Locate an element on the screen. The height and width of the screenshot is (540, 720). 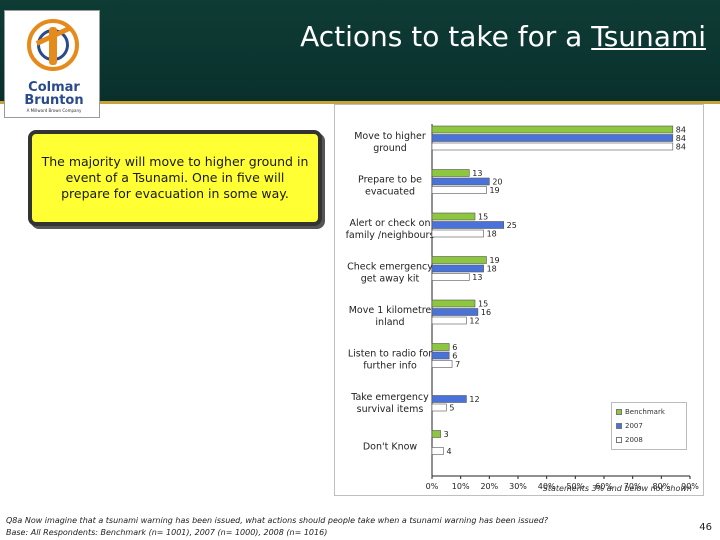
page-title: Actions to take for a Tsunami is located at coordinates (503, 36).